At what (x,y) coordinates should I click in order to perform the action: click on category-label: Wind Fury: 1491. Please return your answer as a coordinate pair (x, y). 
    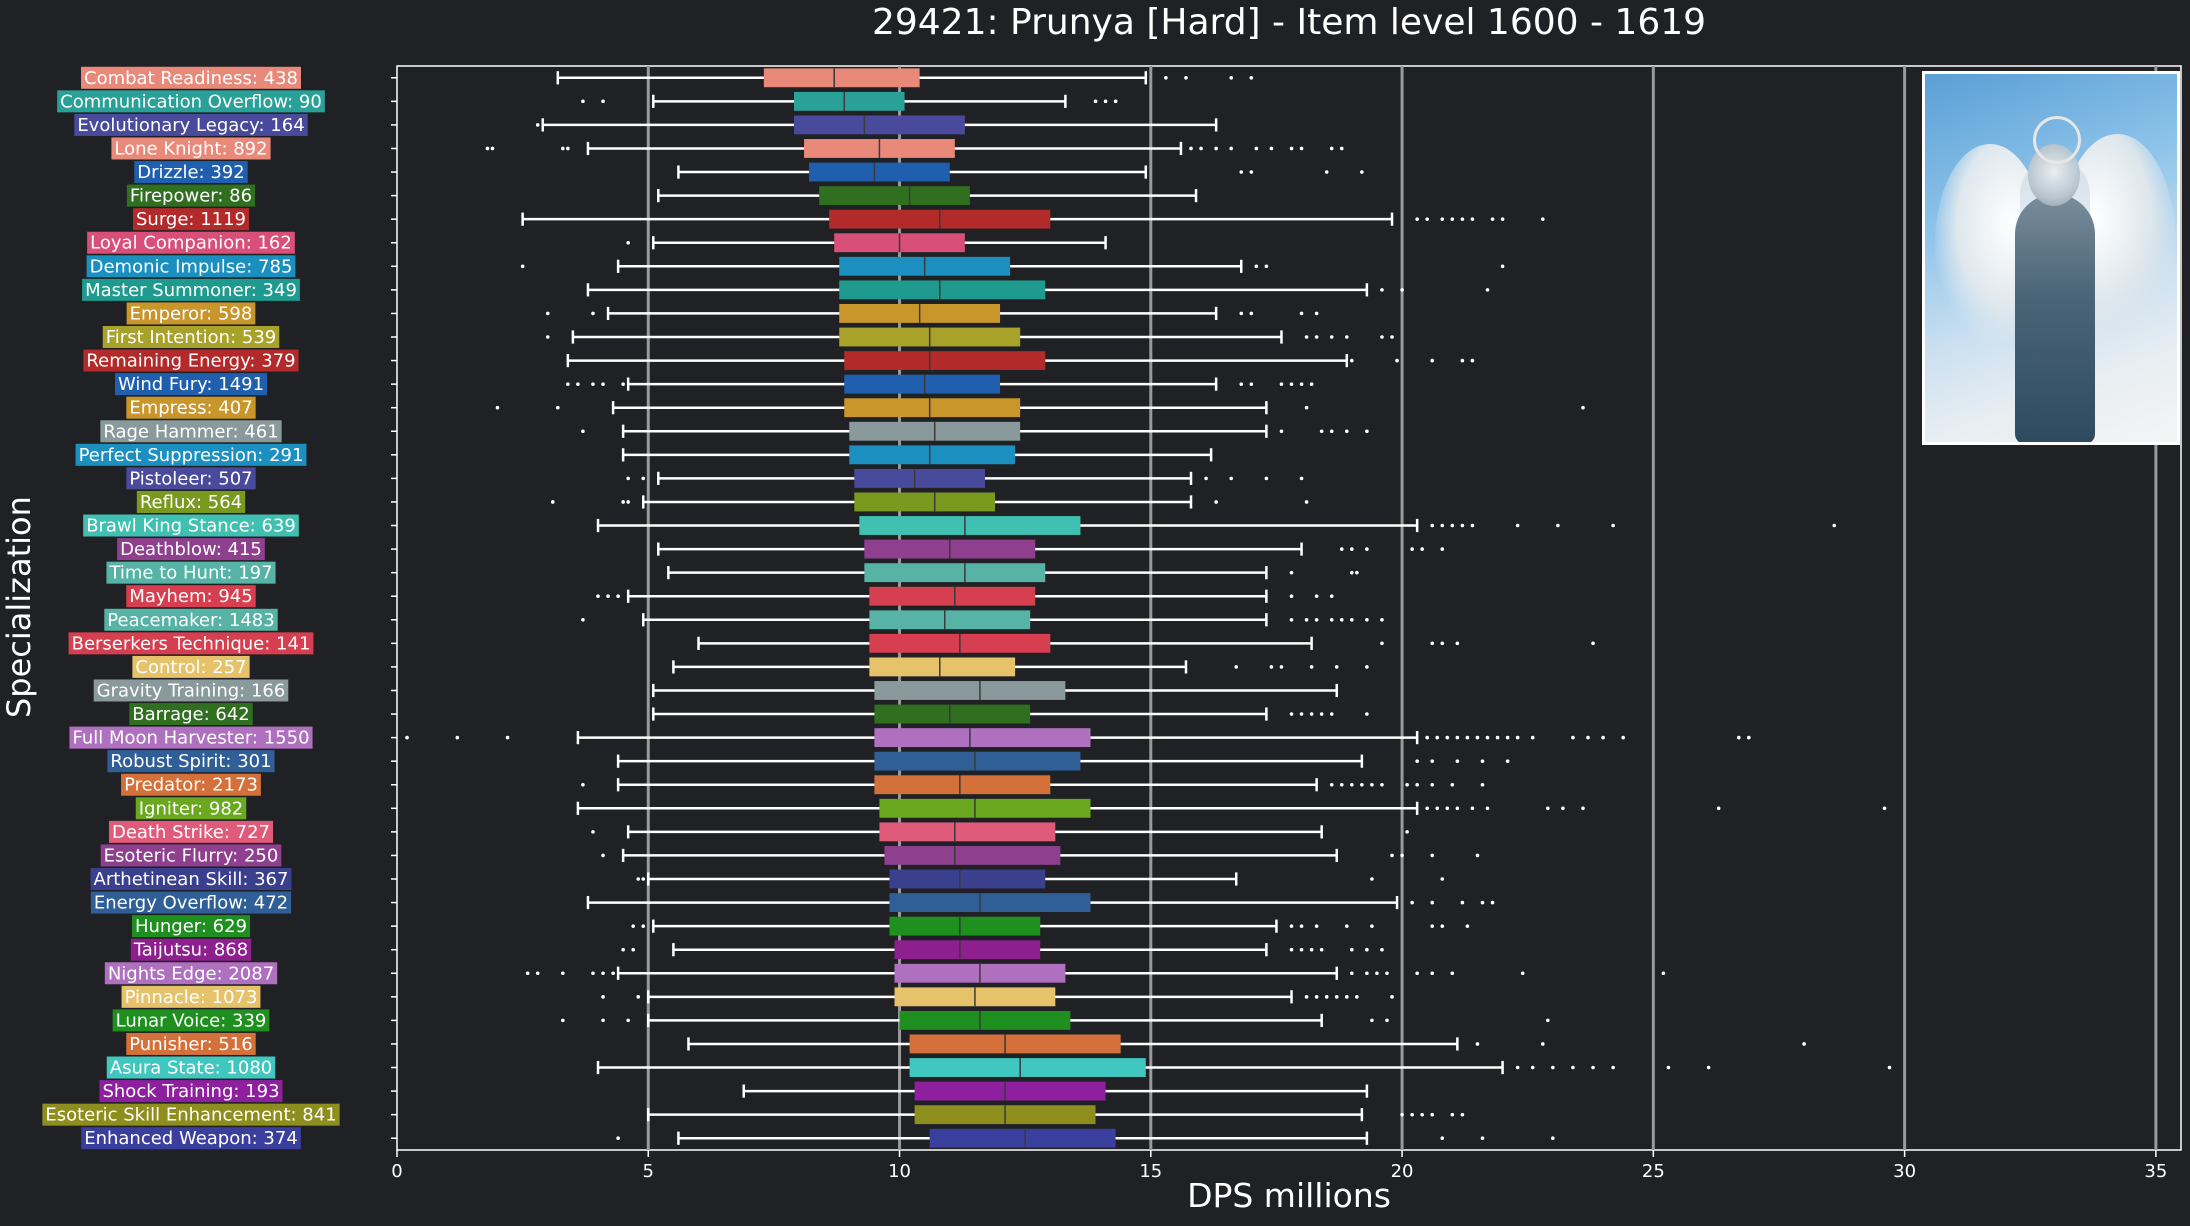
    Looking at the image, I should click on (191, 384).